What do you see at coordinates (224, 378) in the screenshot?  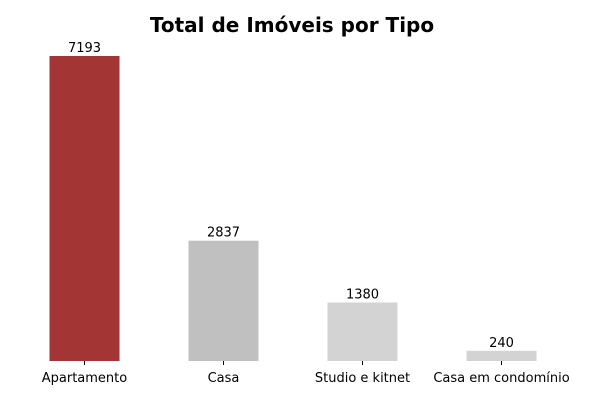 I see `x-tick-label-1: Casa` at bounding box center [224, 378].